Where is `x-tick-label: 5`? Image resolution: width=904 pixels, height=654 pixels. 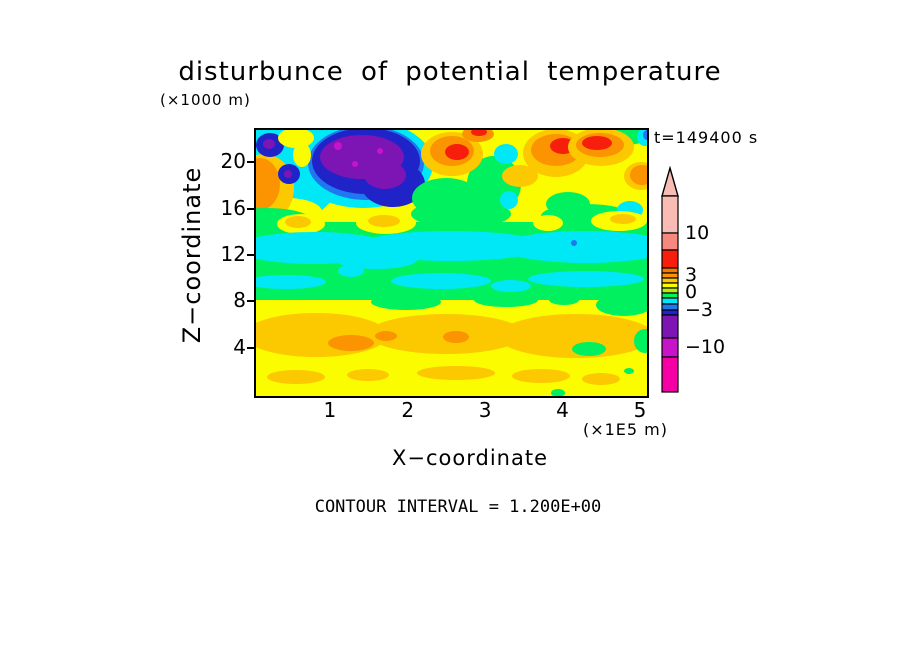 x-tick-label: 5 is located at coordinates (640, 410).